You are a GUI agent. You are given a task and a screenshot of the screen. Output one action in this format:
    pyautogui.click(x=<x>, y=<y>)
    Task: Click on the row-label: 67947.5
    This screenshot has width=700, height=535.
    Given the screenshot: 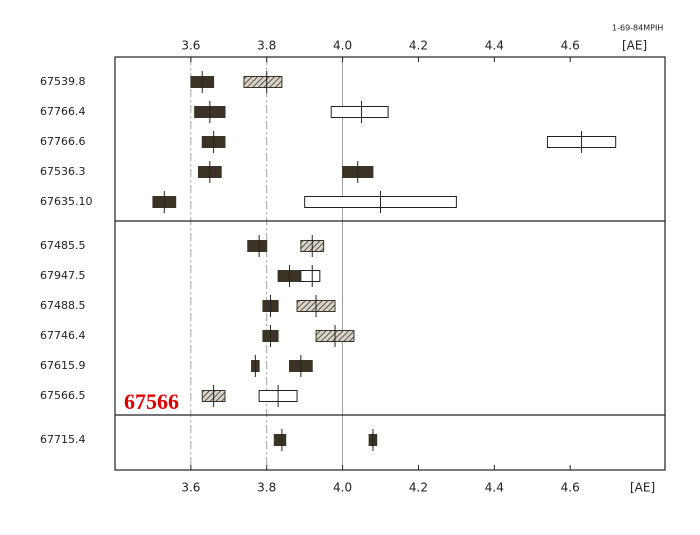 What is the action you would take?
    pyautogui.click(x=63, y=275)
    